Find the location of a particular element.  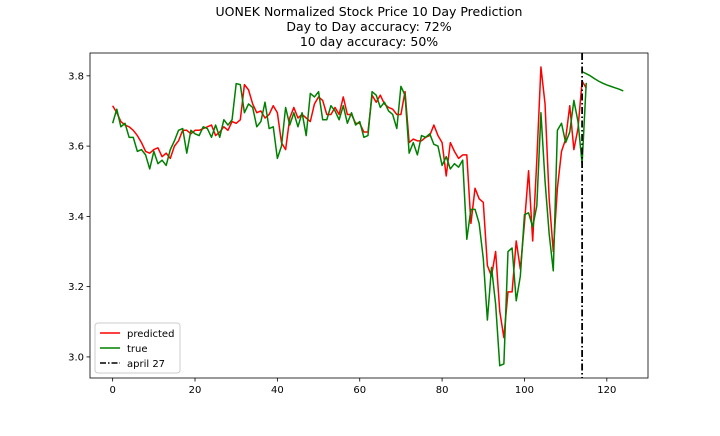

chart-title-line-3: 10 day accuracy: 50% is located at coordinates (369, 41).